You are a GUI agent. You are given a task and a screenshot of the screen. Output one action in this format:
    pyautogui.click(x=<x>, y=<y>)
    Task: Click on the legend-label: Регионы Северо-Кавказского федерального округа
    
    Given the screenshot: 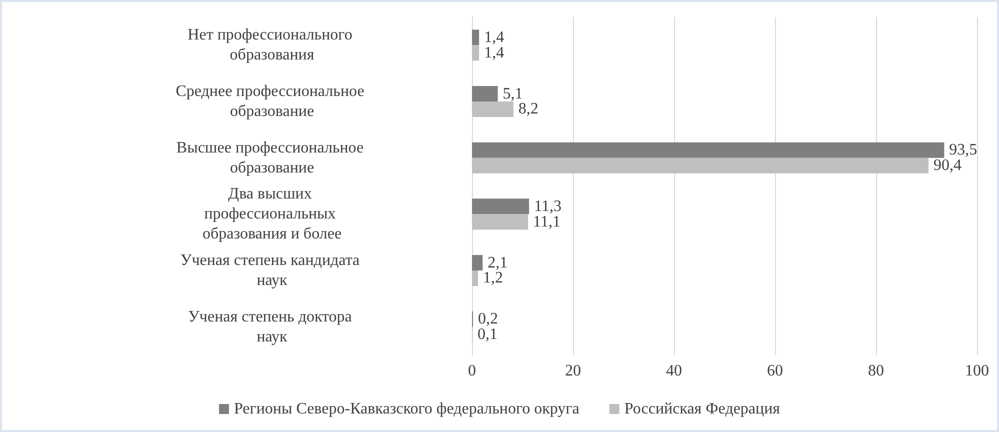 What is the action you would take?
    pyautogui.click(x=407, y=409)
    